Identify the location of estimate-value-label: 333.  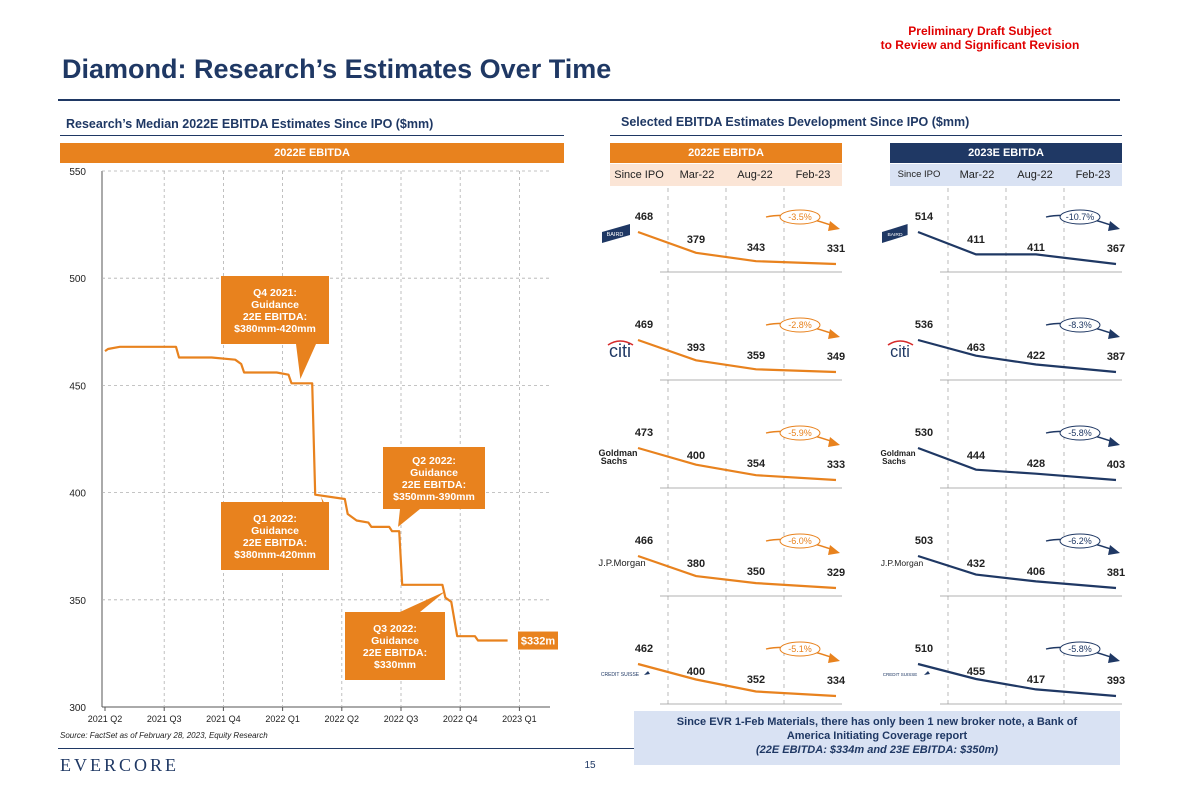
(836, 465).